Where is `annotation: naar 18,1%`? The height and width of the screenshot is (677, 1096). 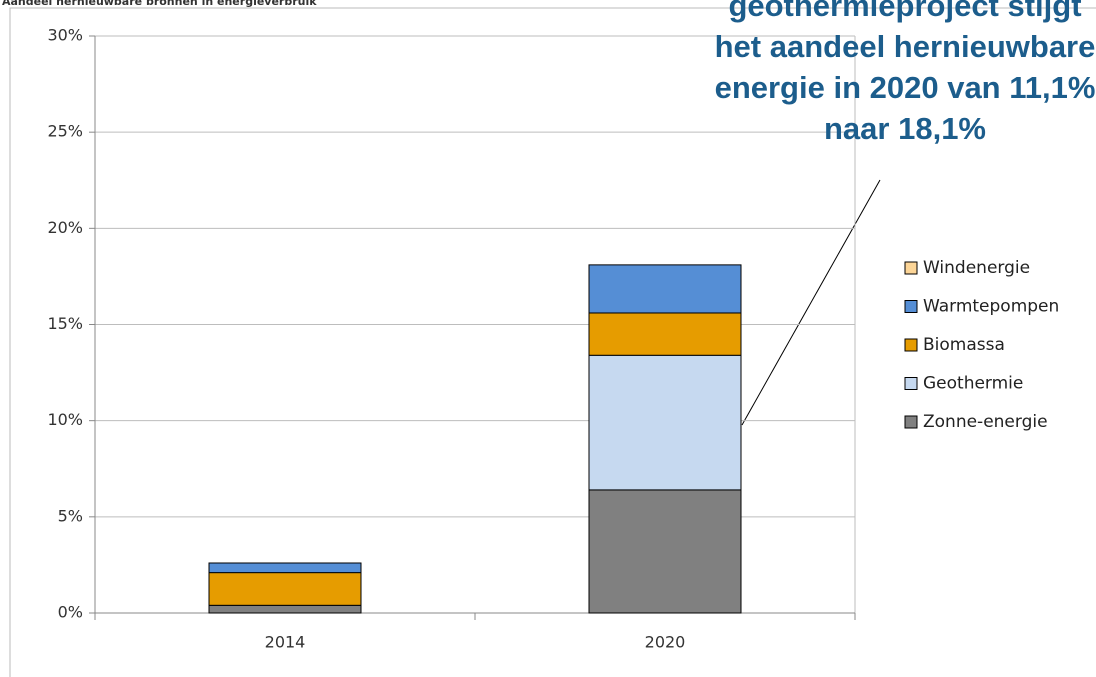 annotation: naar 18,1% is located at coordinates (905, 128).